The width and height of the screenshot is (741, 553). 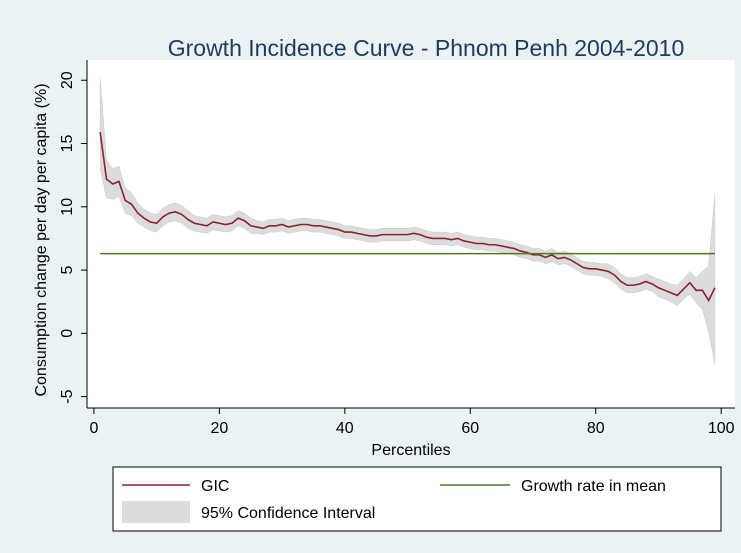 I want to click on legend-label: GIC, so click(x=215, y=486).